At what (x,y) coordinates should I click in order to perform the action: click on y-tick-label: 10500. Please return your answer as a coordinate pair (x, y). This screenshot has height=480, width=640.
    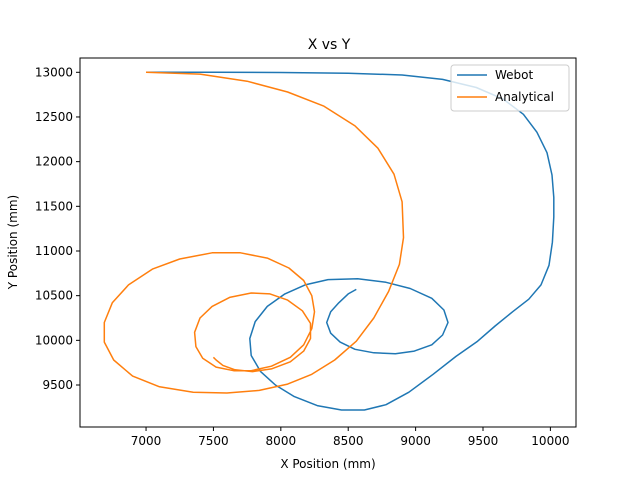
    Looking at the image, I should click on (54, 296).